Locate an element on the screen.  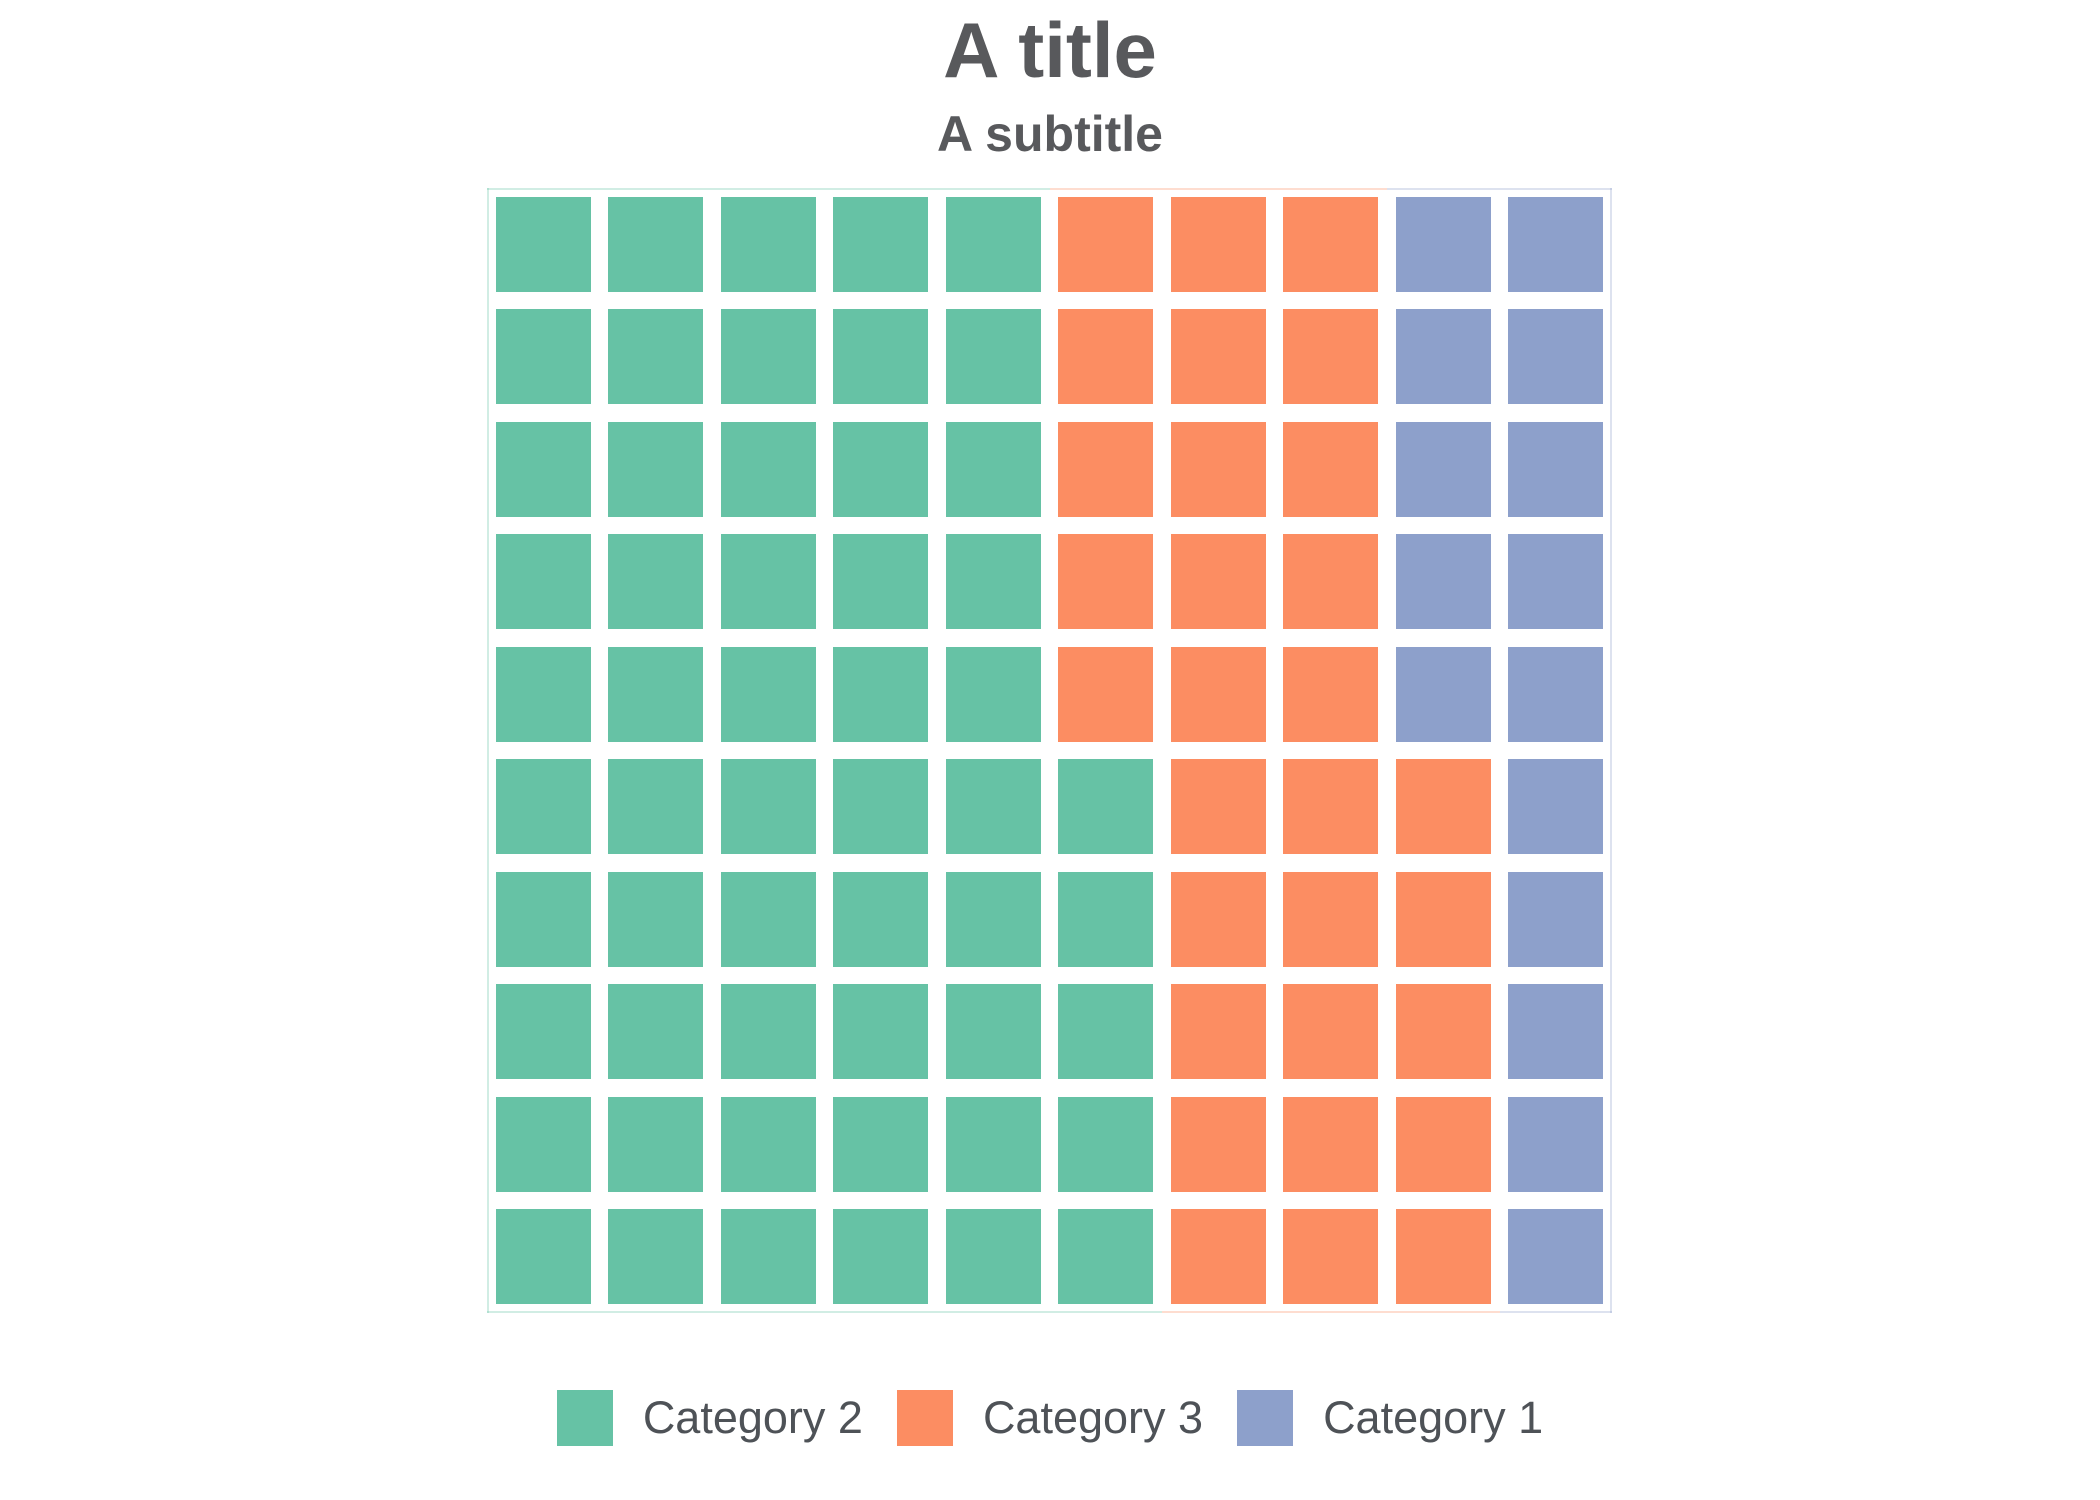
legend: Category 2 Category 3 Category 1 is located at coordinates (1050, 1418).